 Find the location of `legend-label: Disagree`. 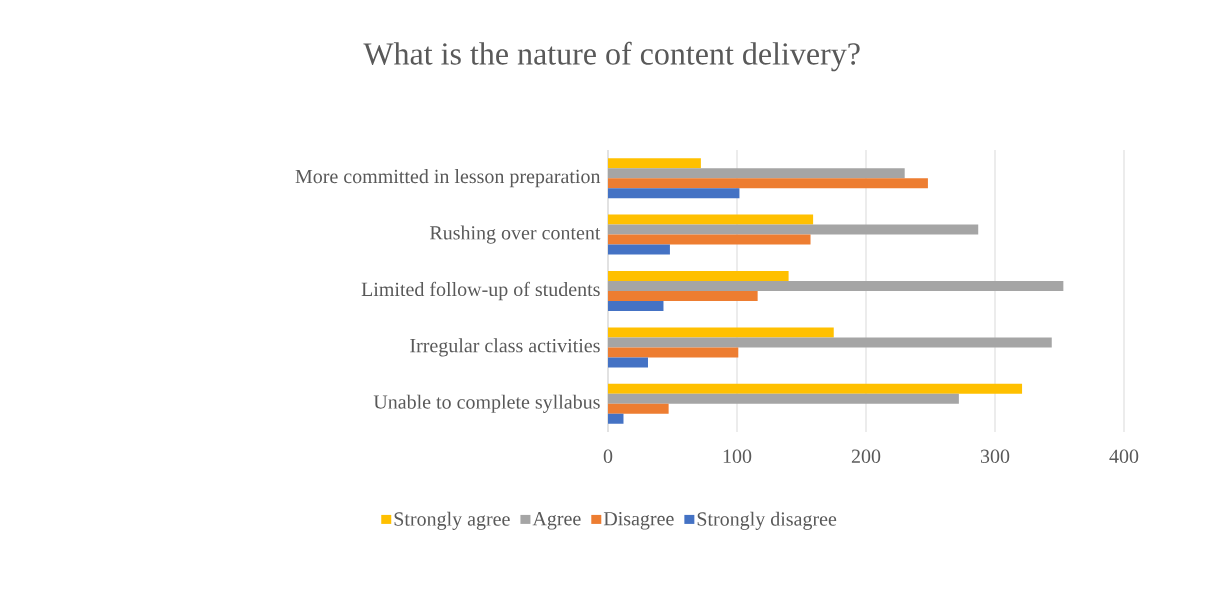

legend-label: Disagree is located at coordinates (638, 521).